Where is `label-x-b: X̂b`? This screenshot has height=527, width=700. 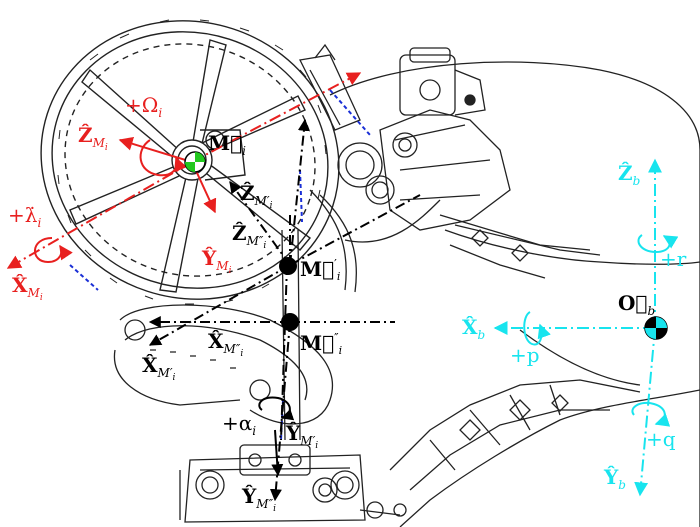 label-x-b: X̂b is located at coordinates (473, 328).